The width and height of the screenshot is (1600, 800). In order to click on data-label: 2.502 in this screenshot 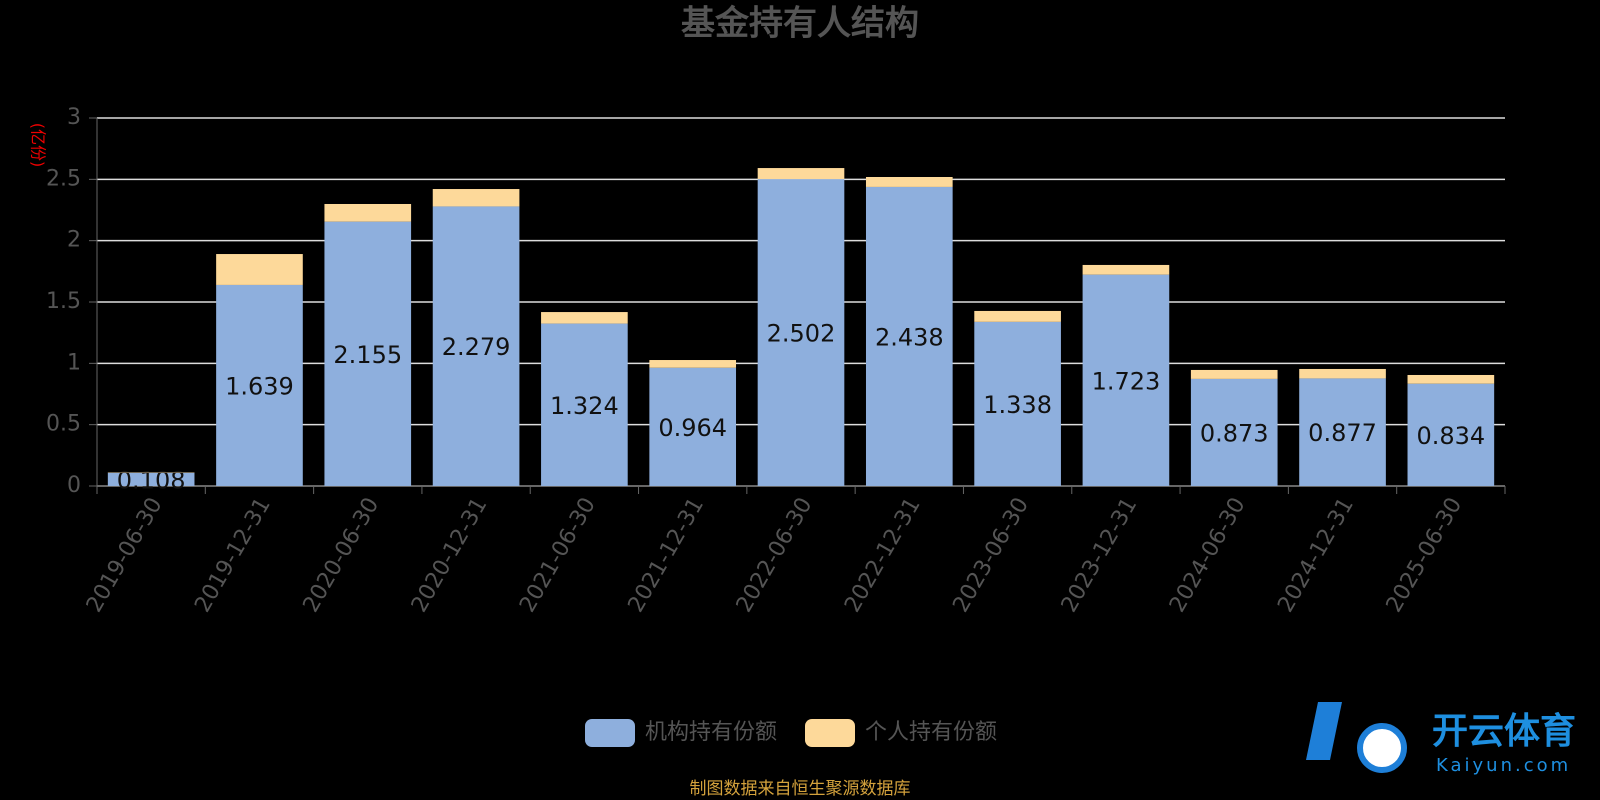, I will do `click(801, 334)`.